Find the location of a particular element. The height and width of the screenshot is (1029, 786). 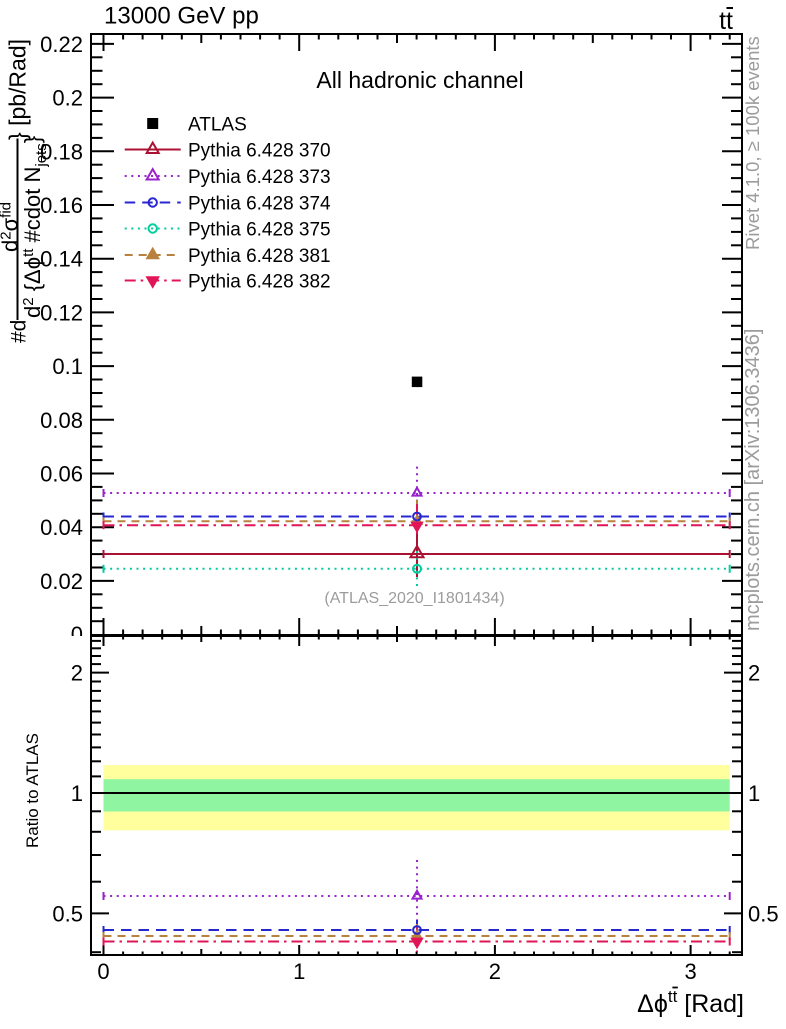

svg-text: 0.14 is located at coordinates (61, 259).